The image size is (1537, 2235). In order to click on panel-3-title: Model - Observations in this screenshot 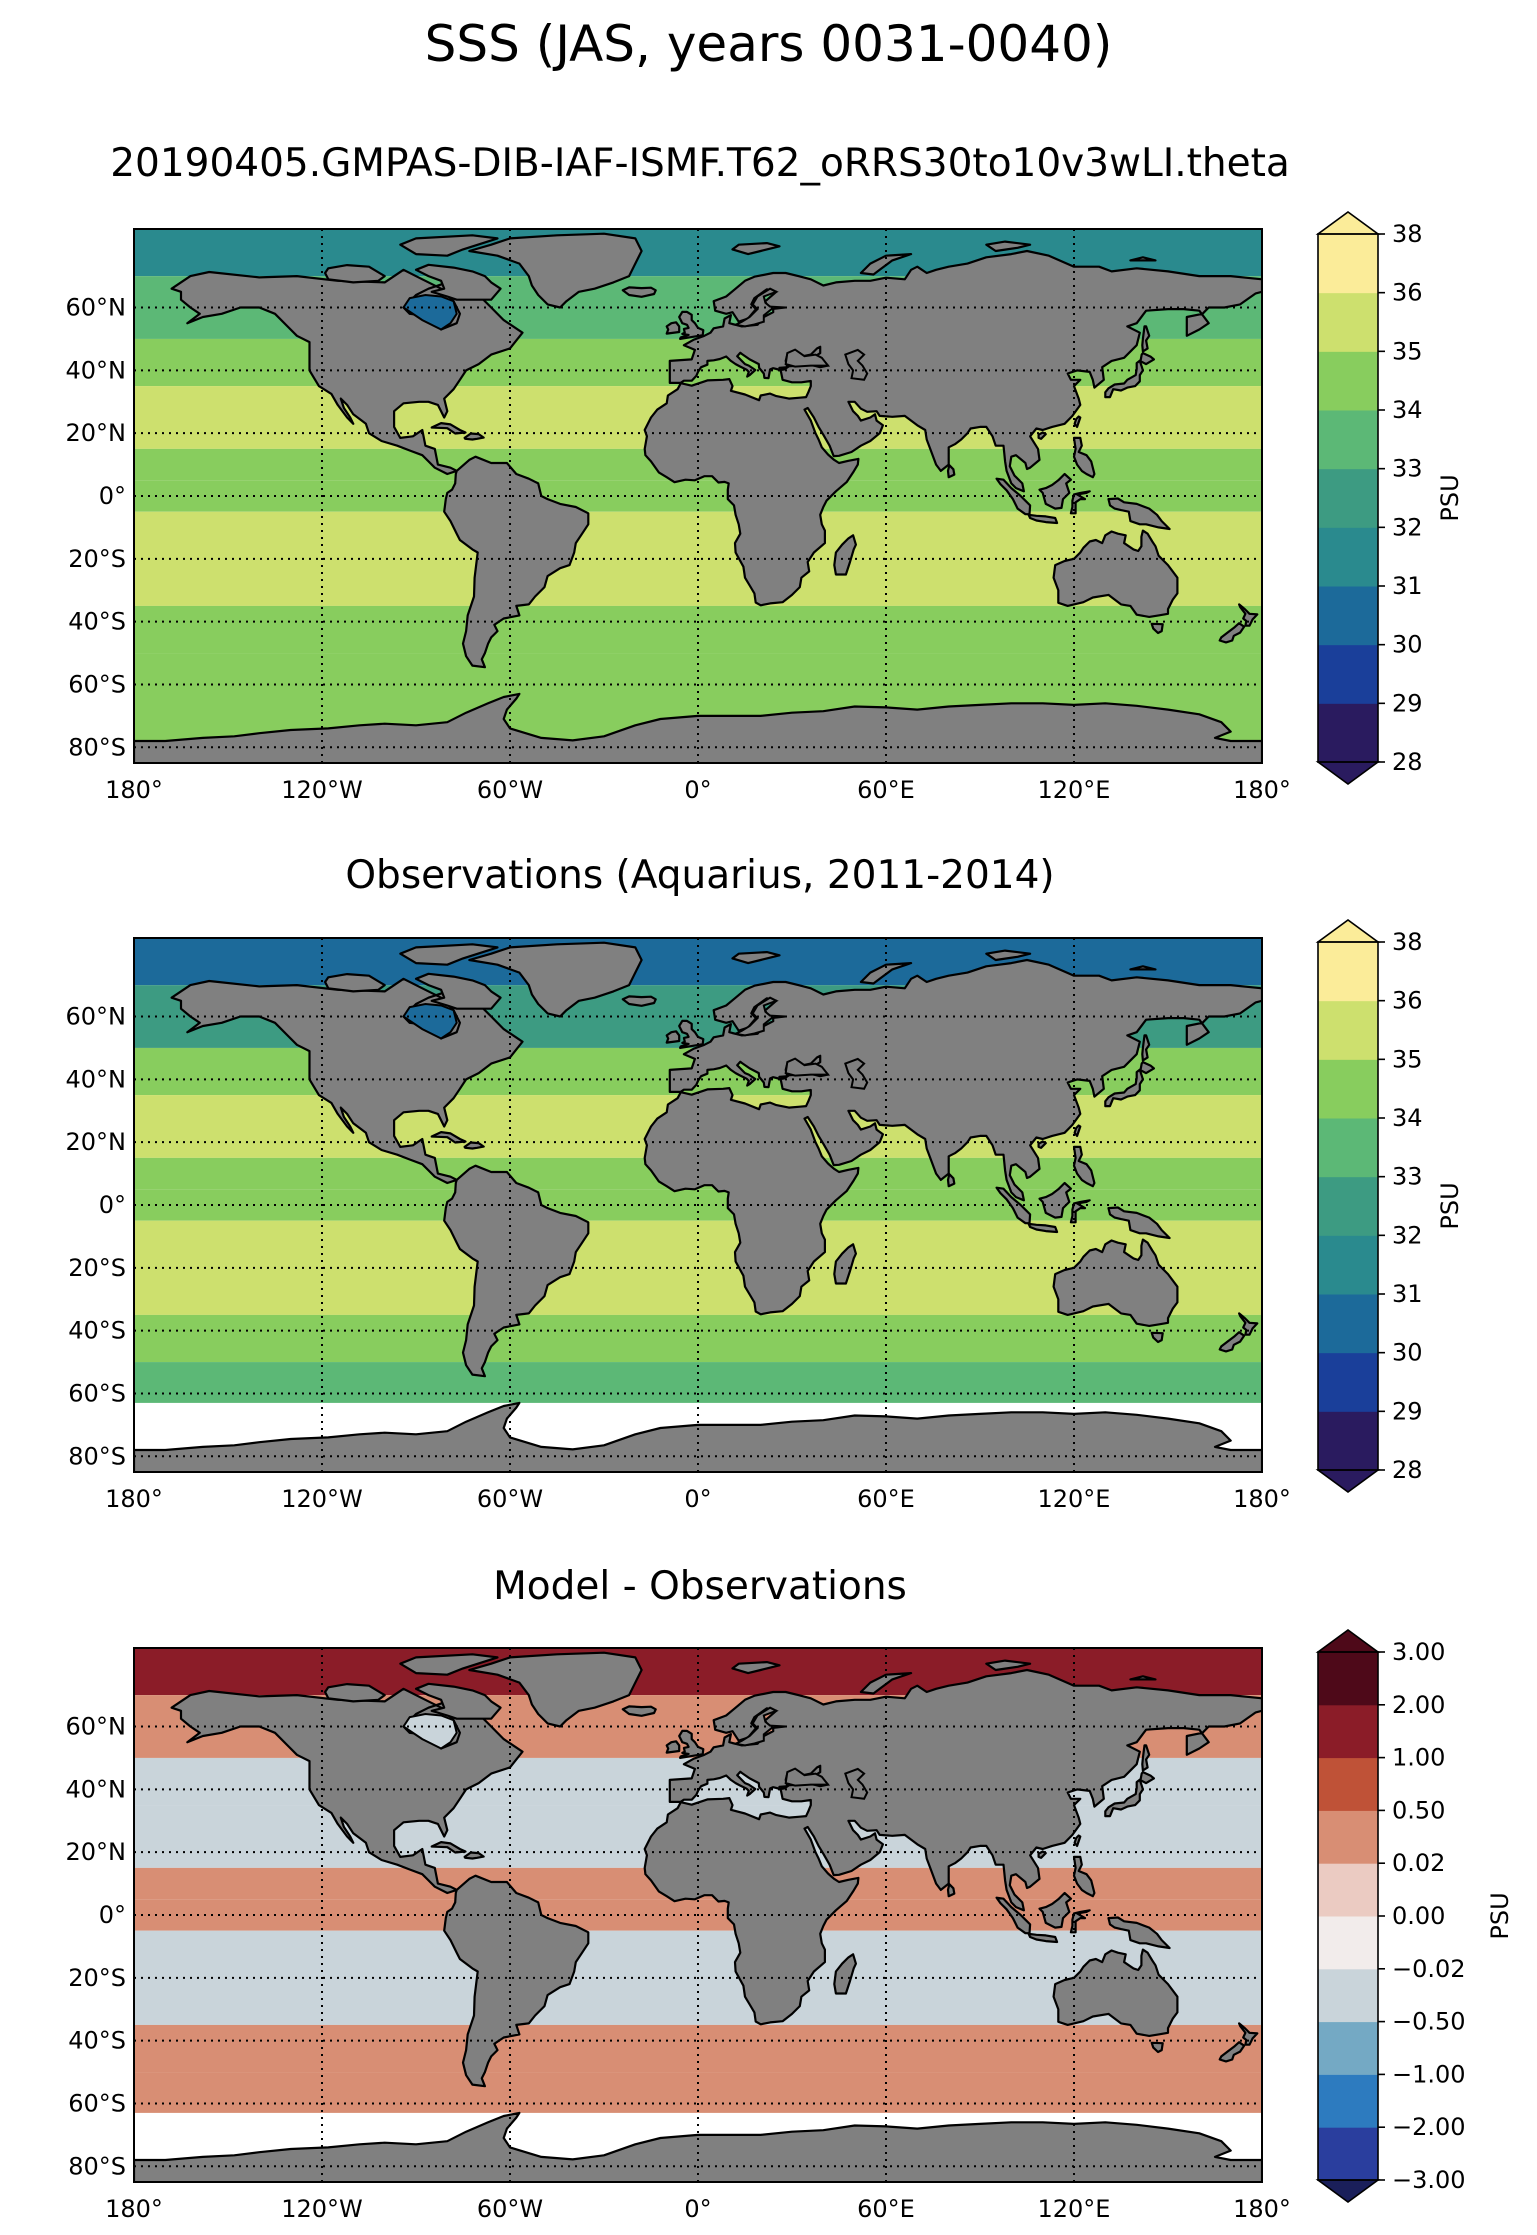, I will do `click(700, 1586)`.